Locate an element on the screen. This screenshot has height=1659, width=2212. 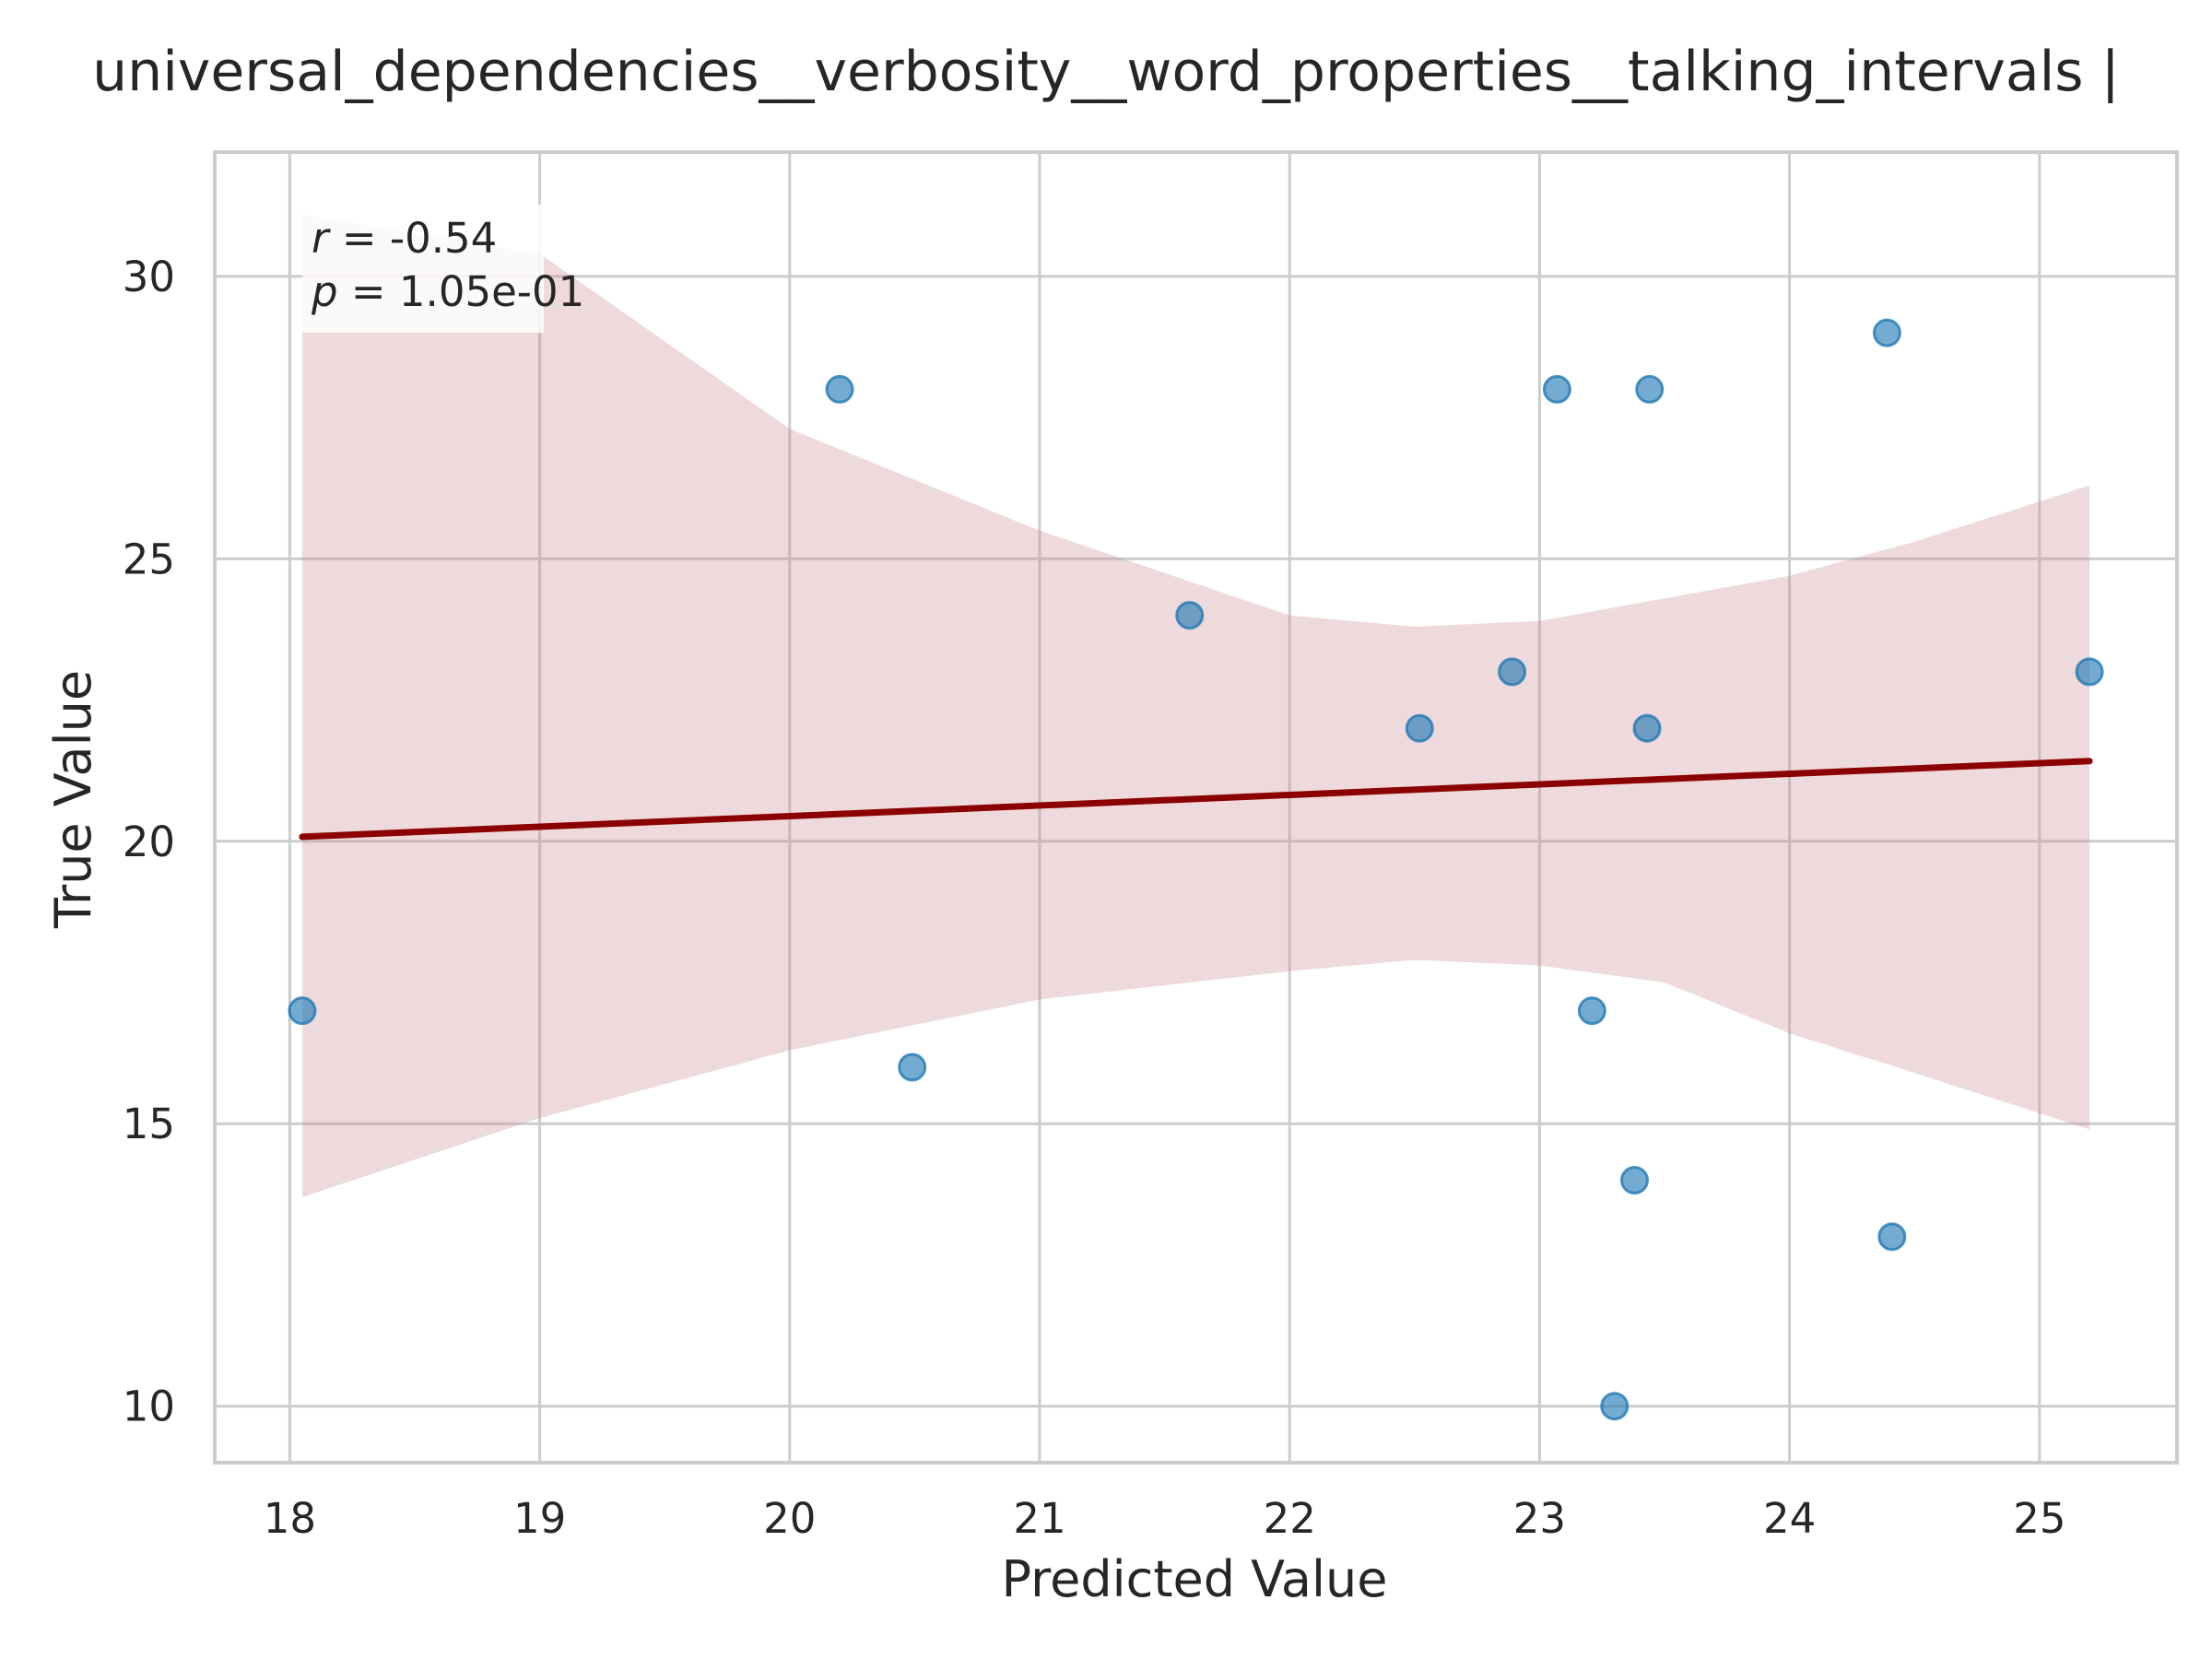
y-tick-label: 10 is located at coordinates (149, 1406).